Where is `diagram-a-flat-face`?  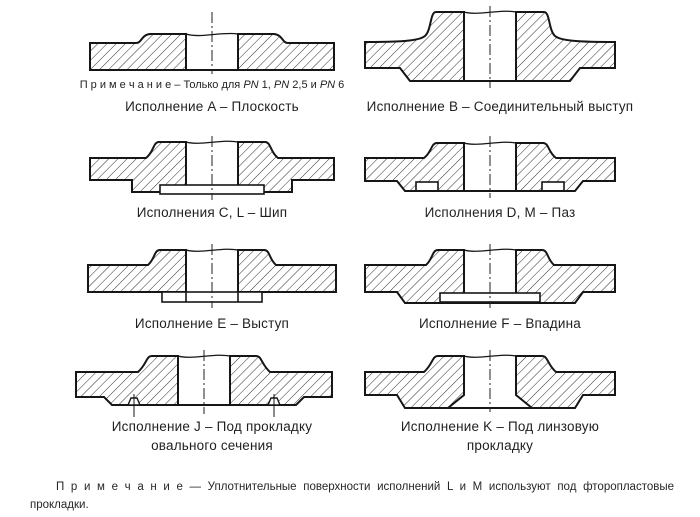 diagram-a-flat-face is located at coordinates (212, 43).